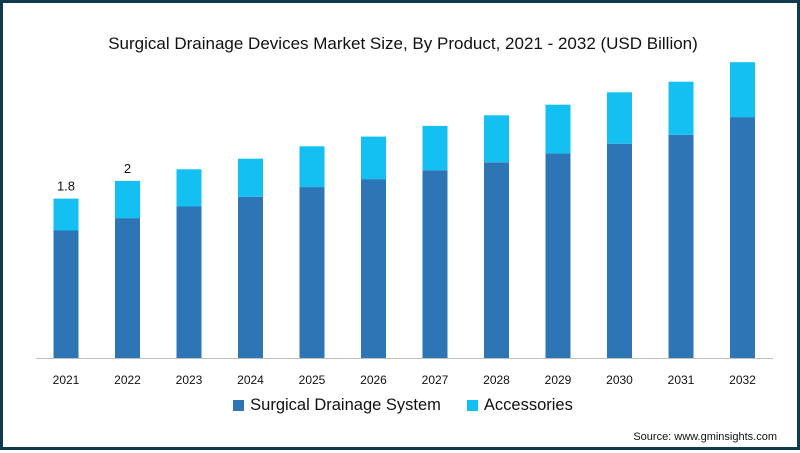 The width and height of the screenshot is (800, 453). I want to click on x-tick-label-2030: 2030, so click(619, 380).